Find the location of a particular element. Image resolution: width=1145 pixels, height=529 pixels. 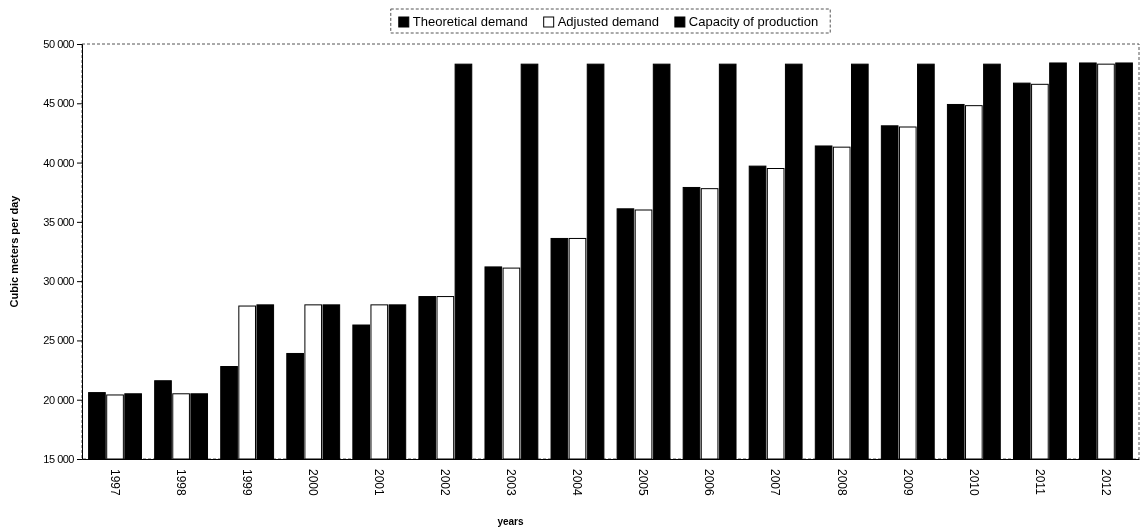

y-tick-label: 15 000 is located at coordinates (59, 459).